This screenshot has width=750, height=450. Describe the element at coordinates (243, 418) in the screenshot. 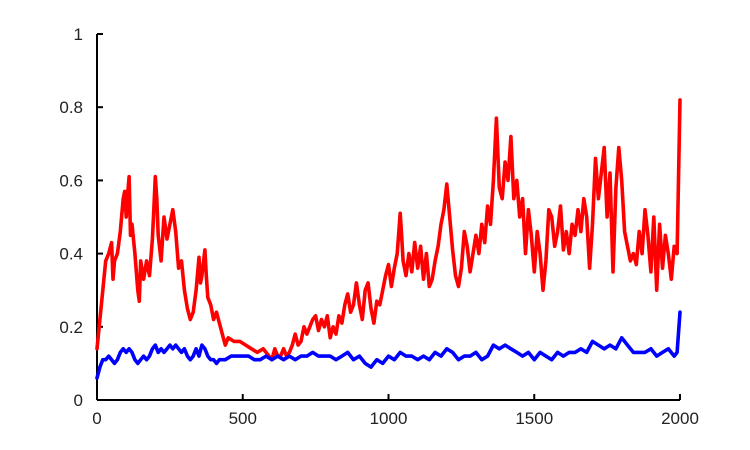

I see `x-tick-label: 500` at that location.